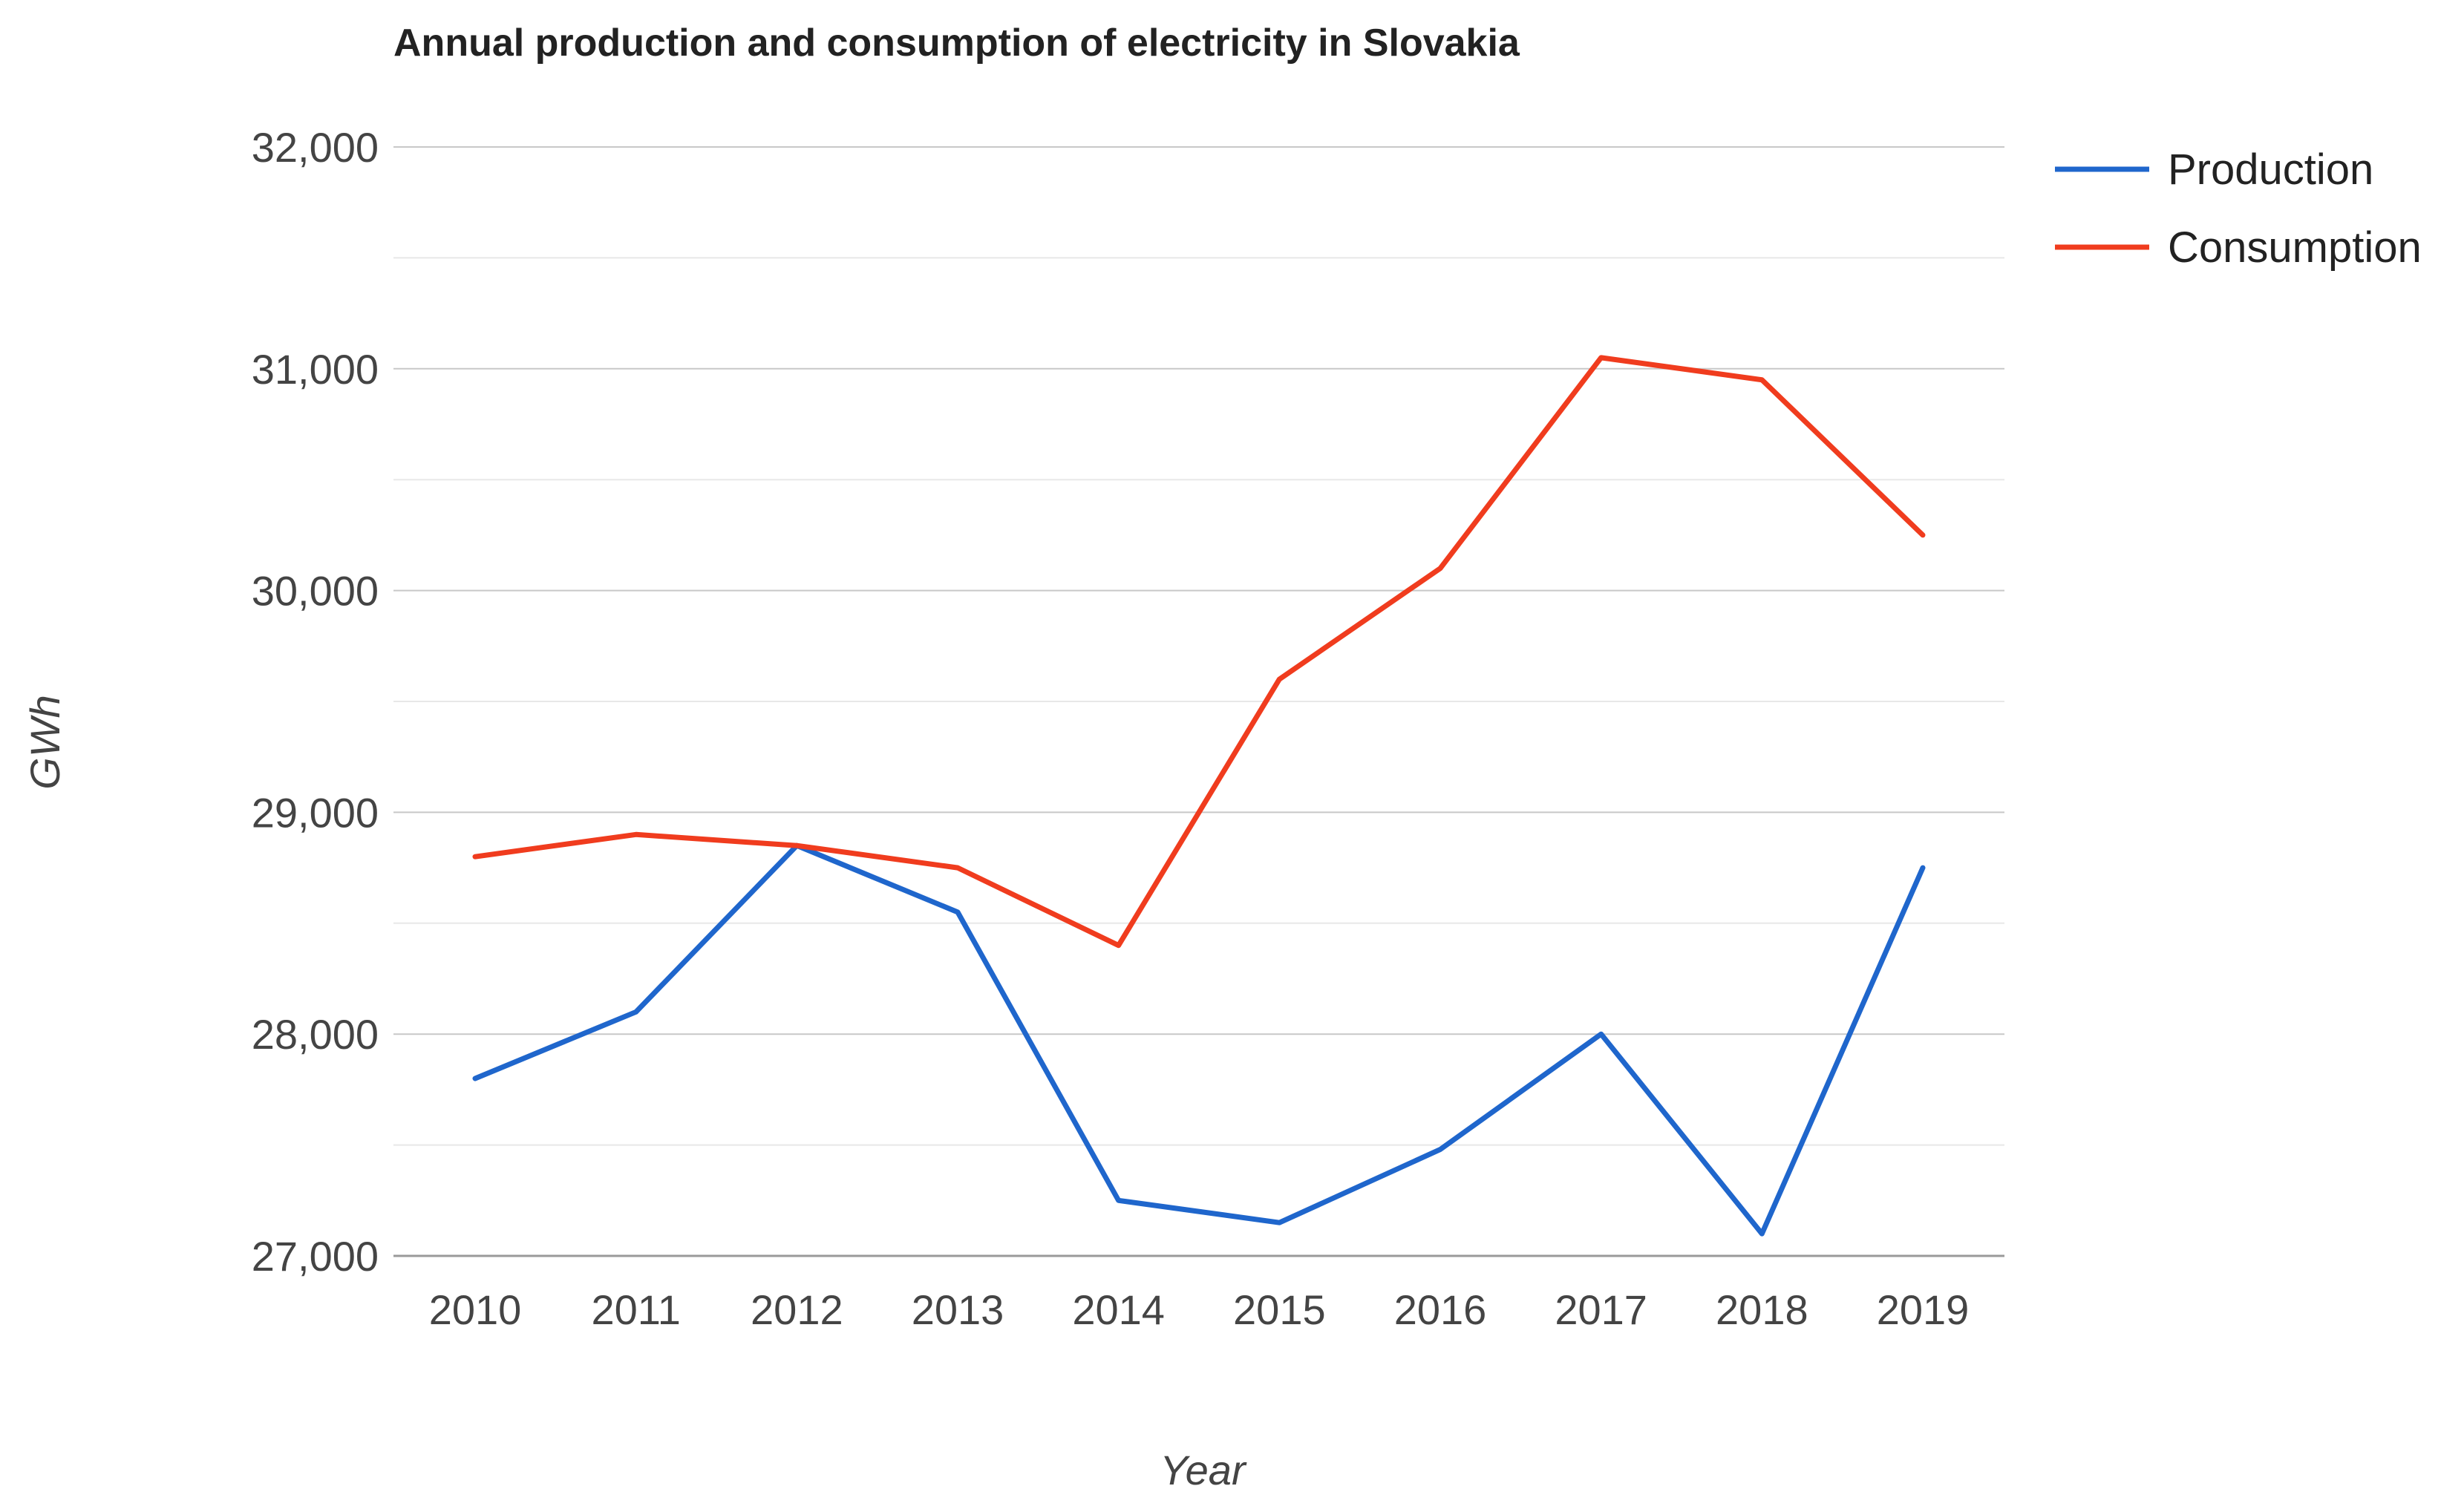 This screenshot has width=2464, height=1509. Describe the element at coordinates (1199, 1309) in the screenshot. I see `x-axis-ticks: 2010 2011 2012 2013 2014 2015 2016 2017 2018 2019` at that location.